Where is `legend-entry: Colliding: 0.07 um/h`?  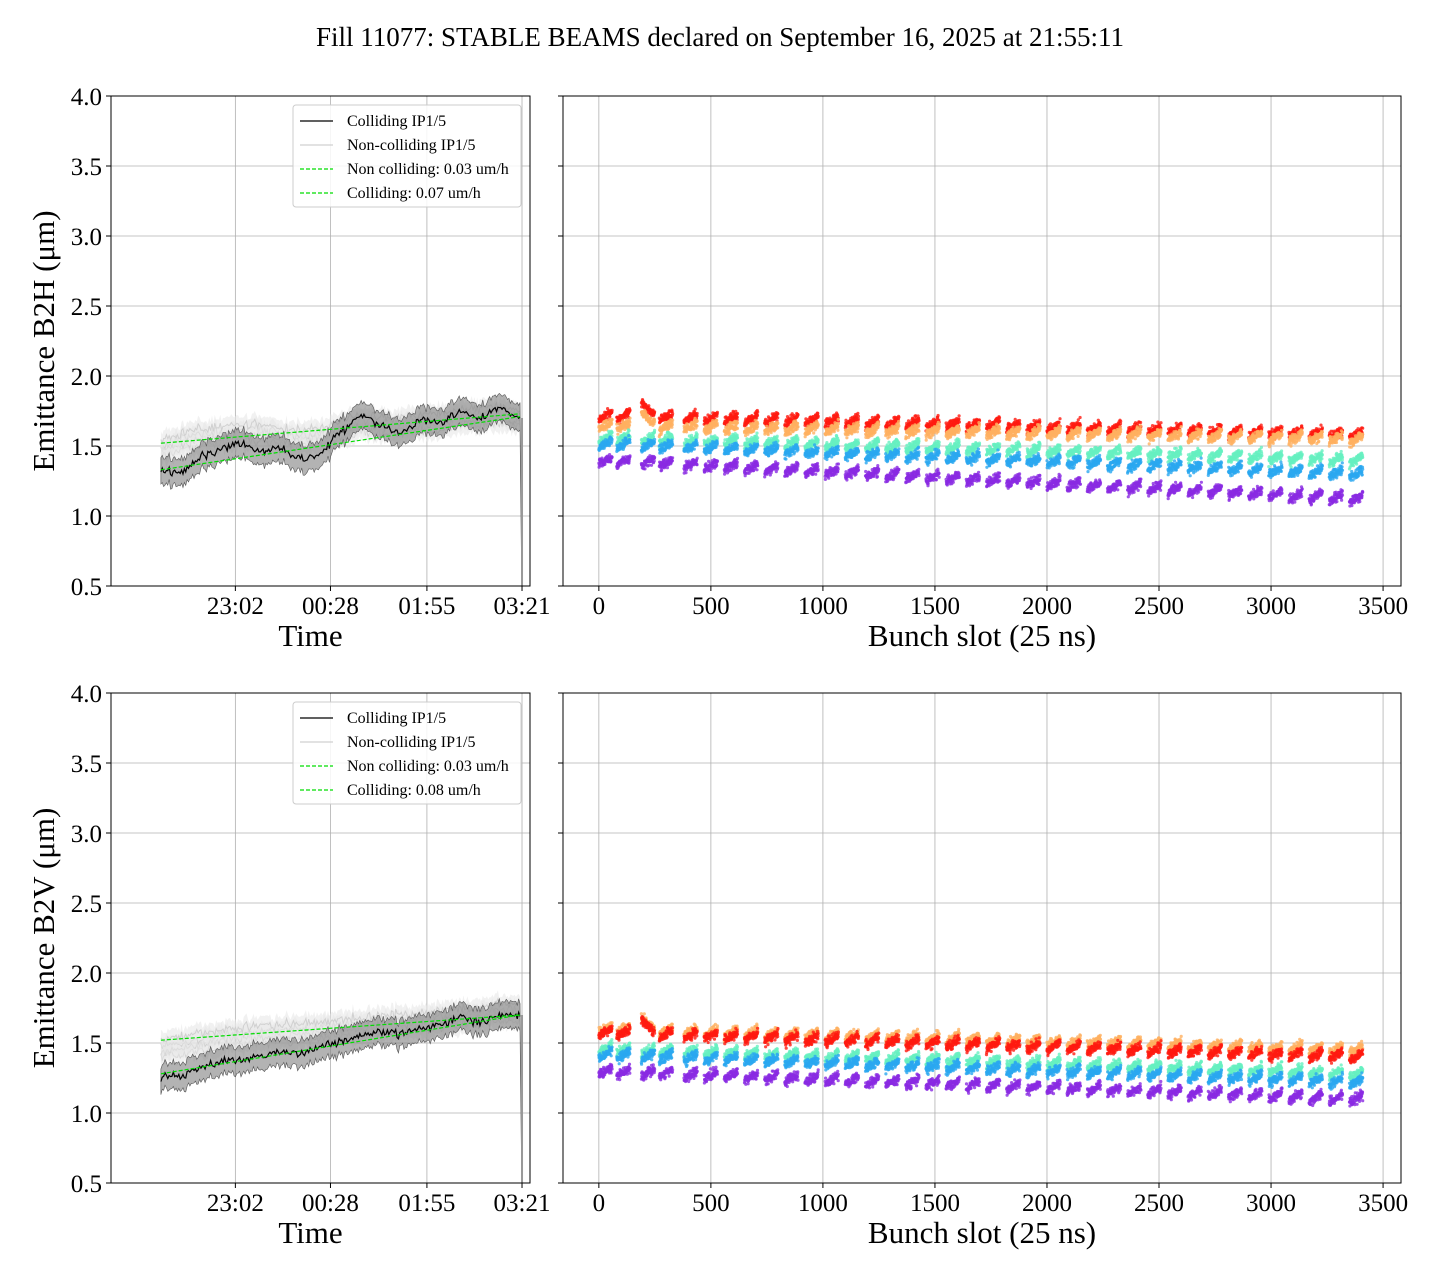
legend-entry: Colliding: 0.07 um/h is located at coordinates (414, 193).